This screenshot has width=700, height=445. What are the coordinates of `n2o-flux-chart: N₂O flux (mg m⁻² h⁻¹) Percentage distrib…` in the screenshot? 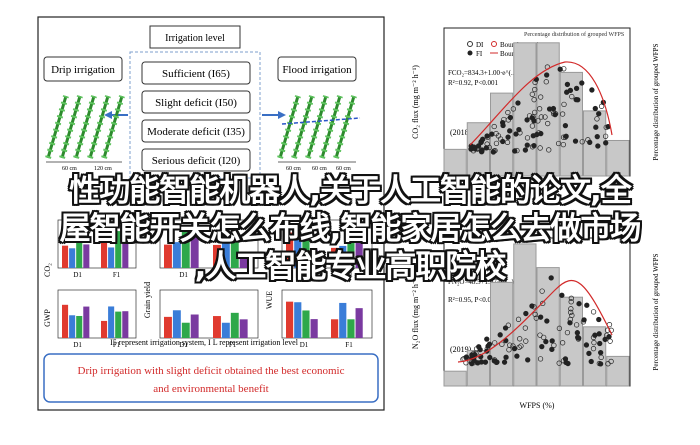 It's located at (535, 323).